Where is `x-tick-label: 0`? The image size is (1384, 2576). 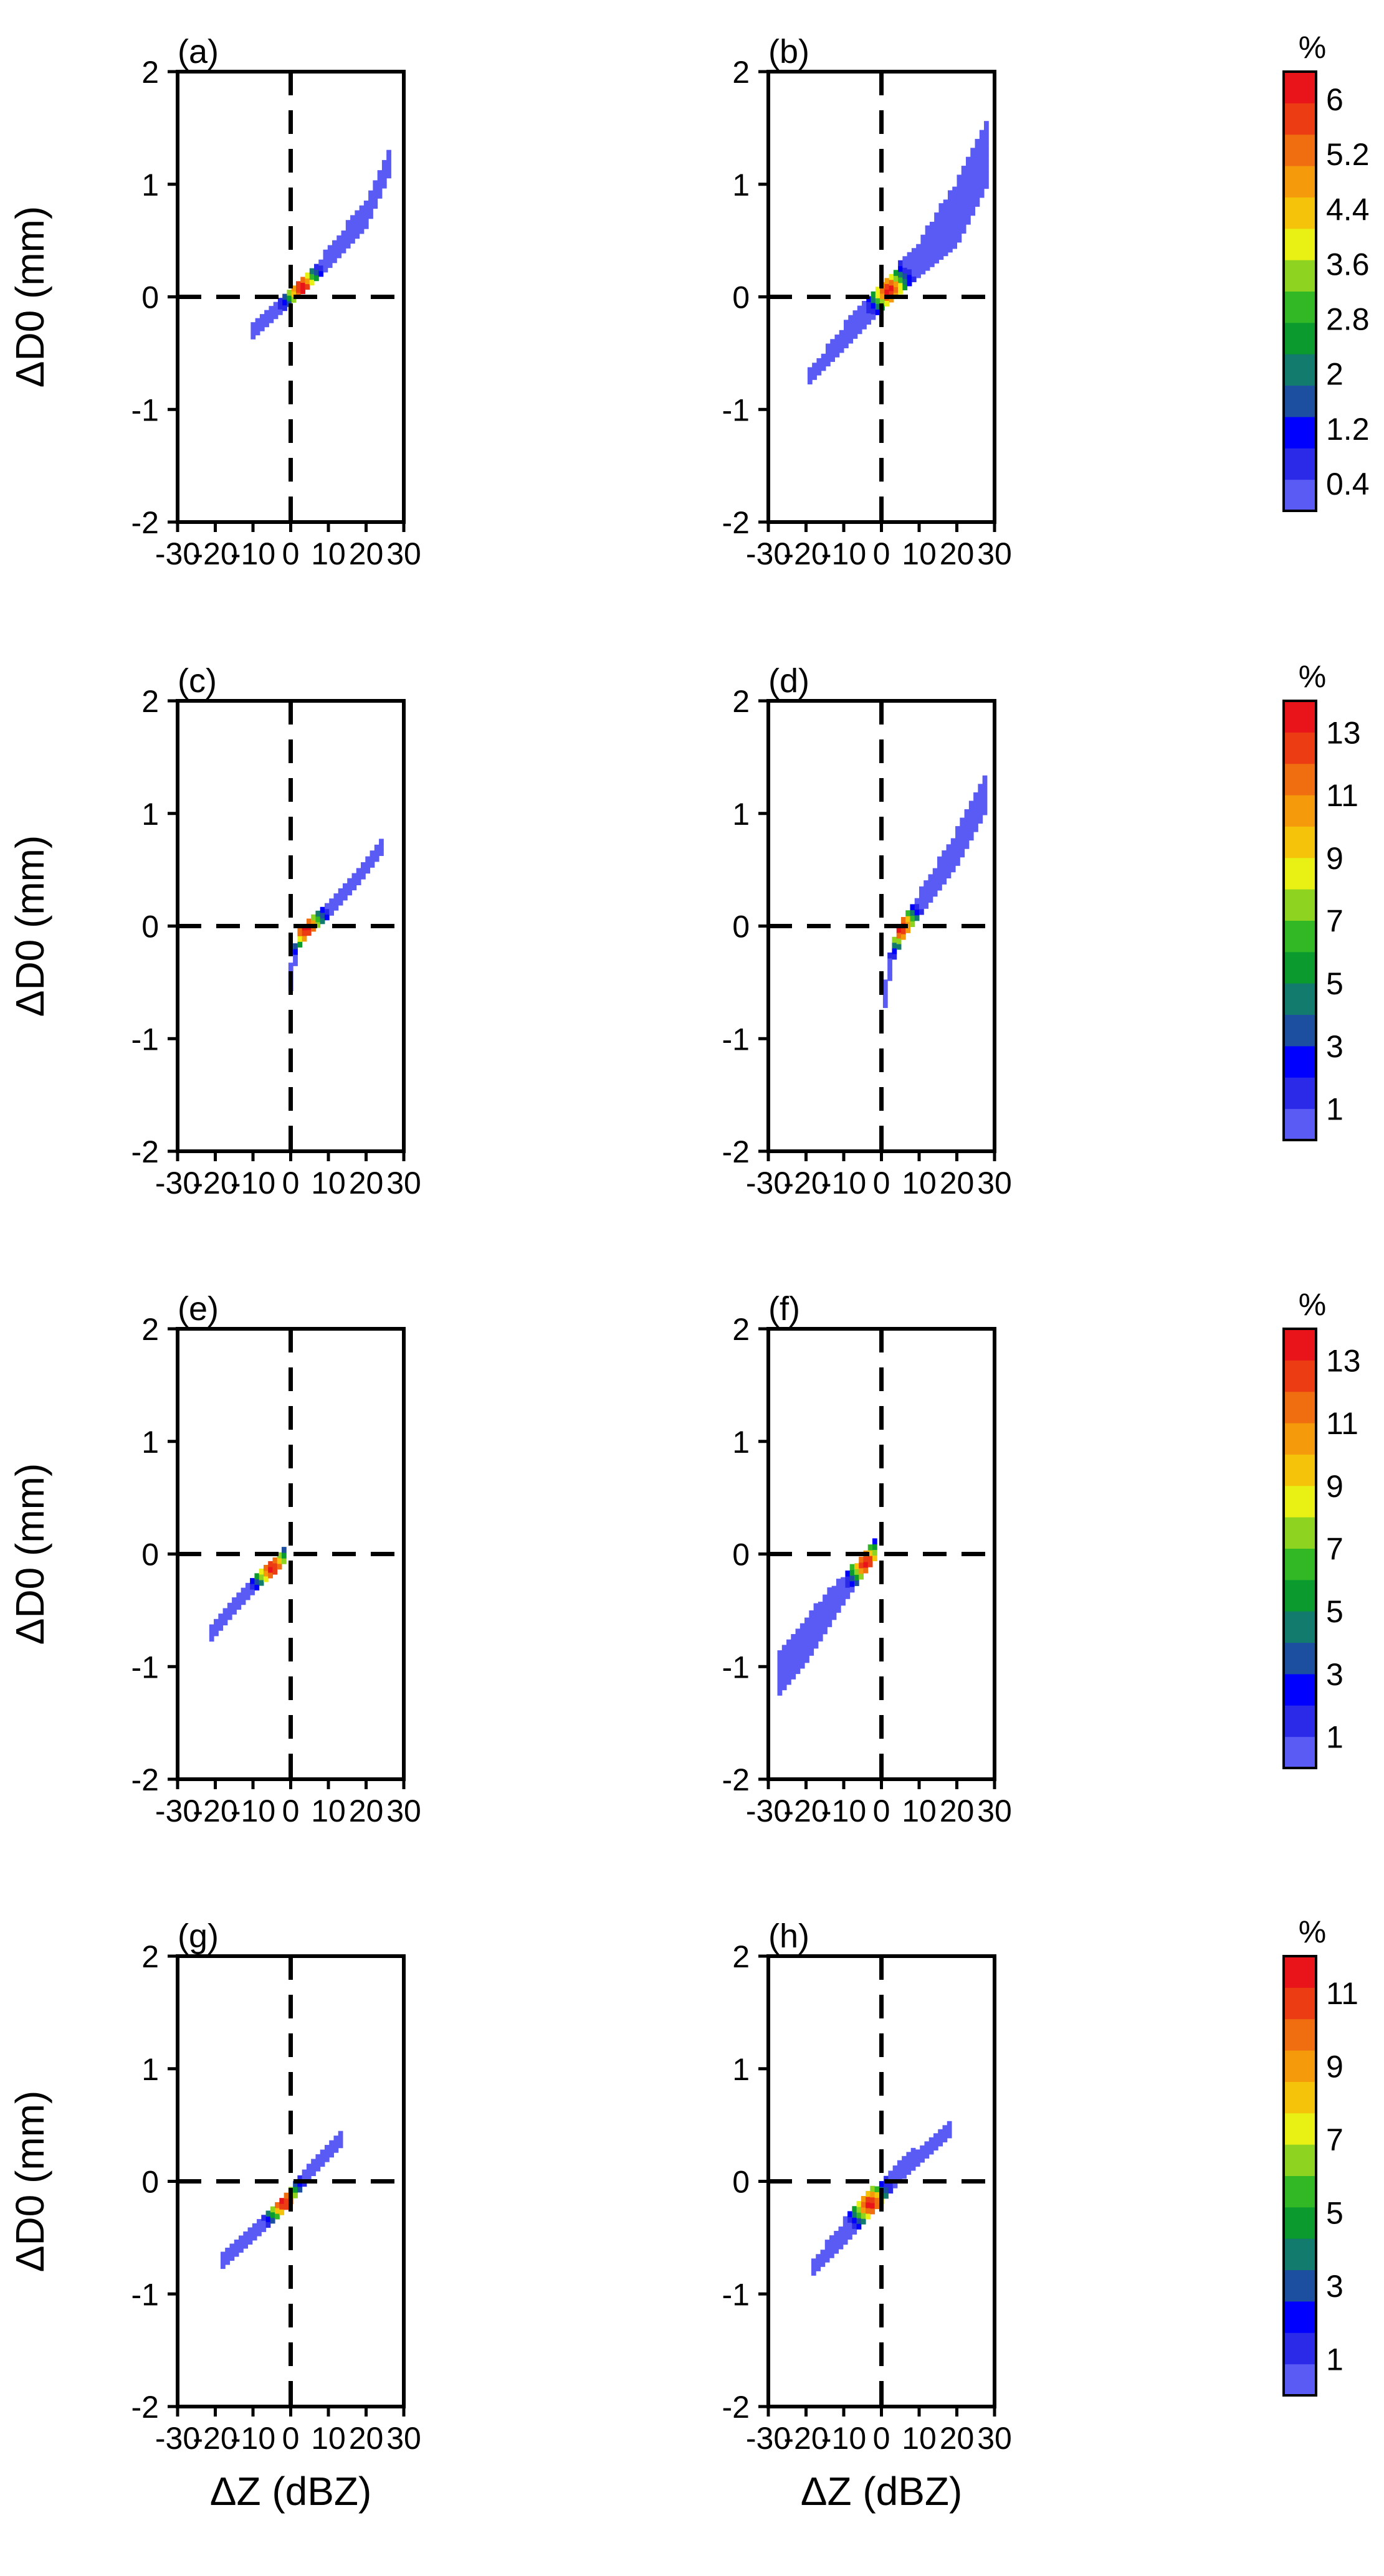
x-tick-label: 0 is located at coordinates (291, 1183).